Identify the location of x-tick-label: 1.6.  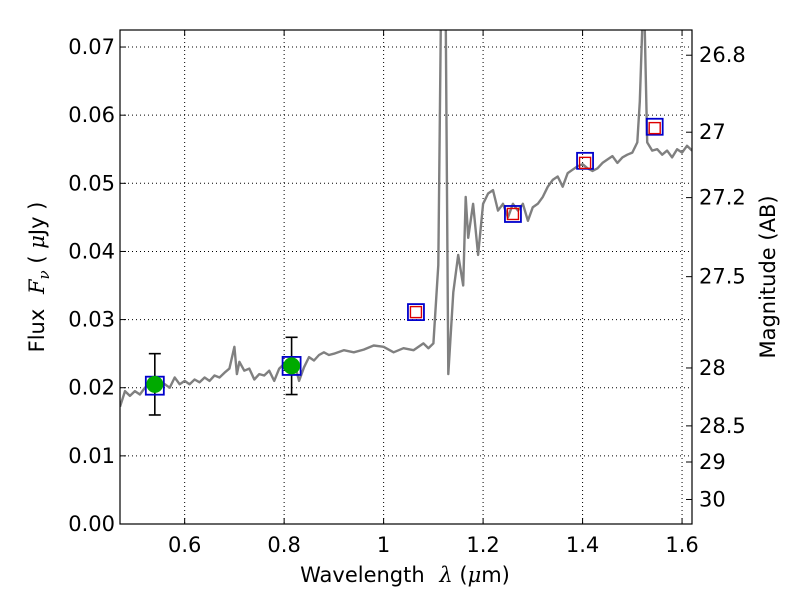
(681, 545).